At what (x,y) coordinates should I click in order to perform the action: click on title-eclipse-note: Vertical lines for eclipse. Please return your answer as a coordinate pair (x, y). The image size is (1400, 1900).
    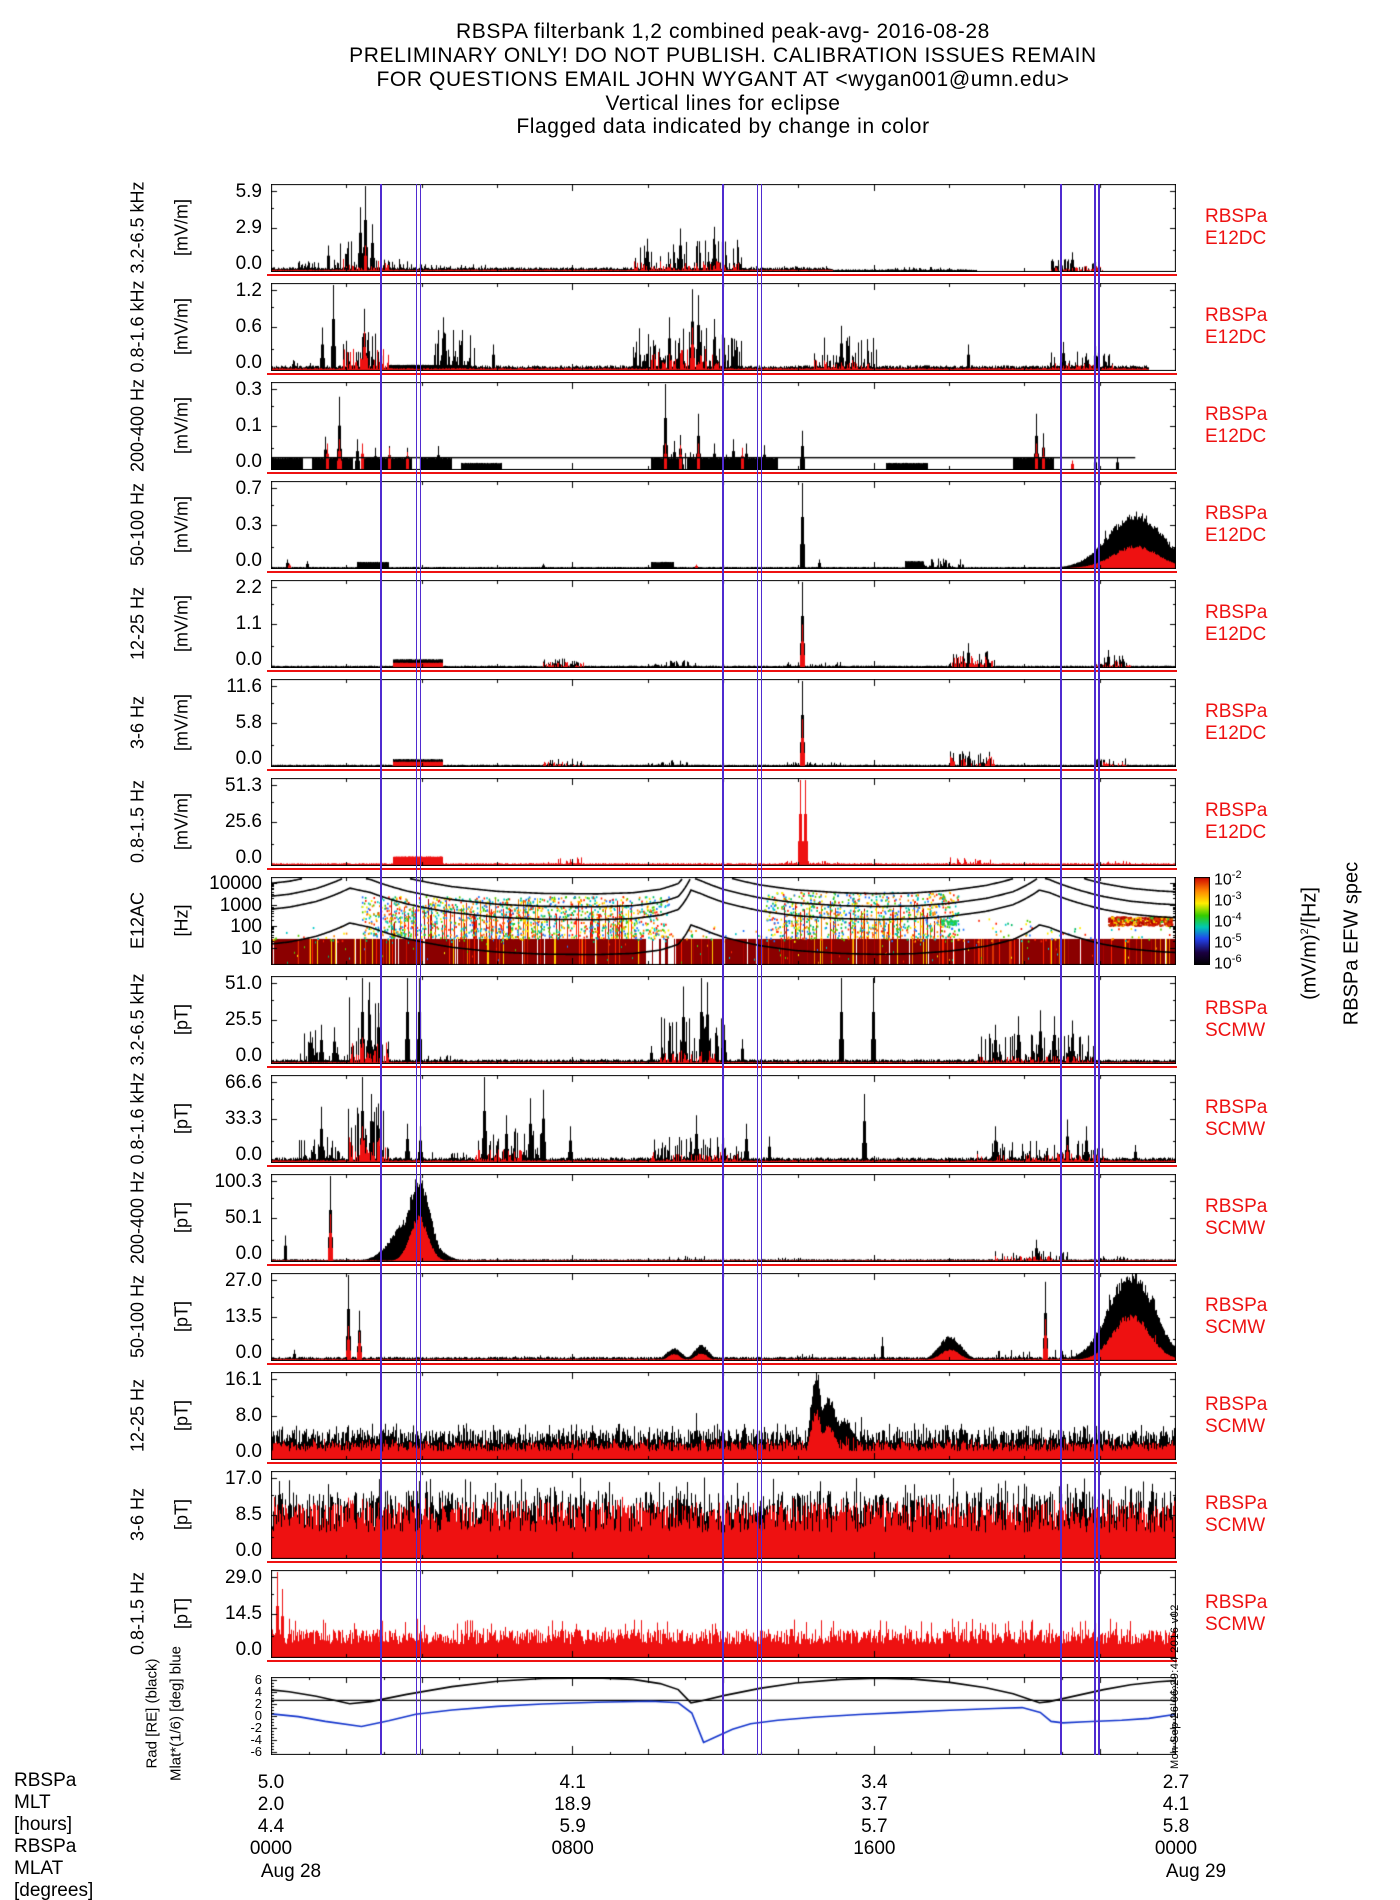
    Looking at the image, I should click on (723, 103).